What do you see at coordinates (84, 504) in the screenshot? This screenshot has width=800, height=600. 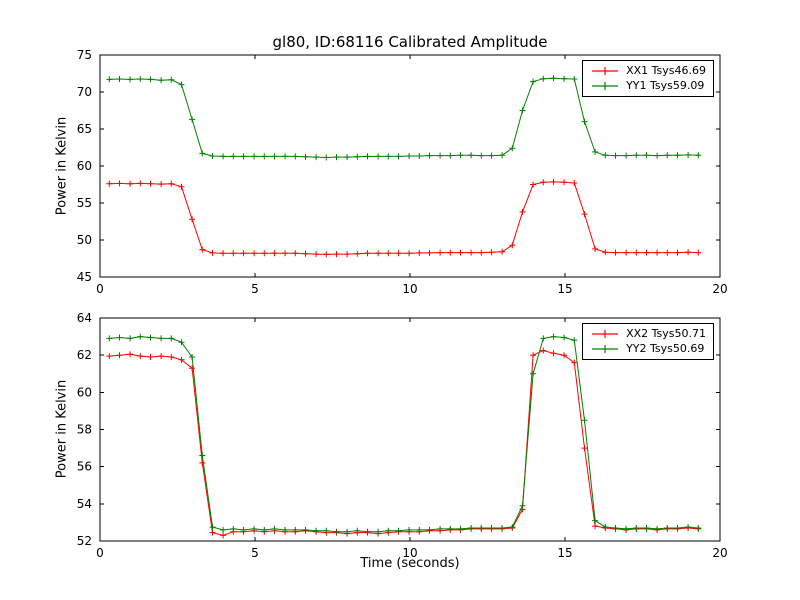 I see `tick-label: 54` at bounding box center [84, 504].